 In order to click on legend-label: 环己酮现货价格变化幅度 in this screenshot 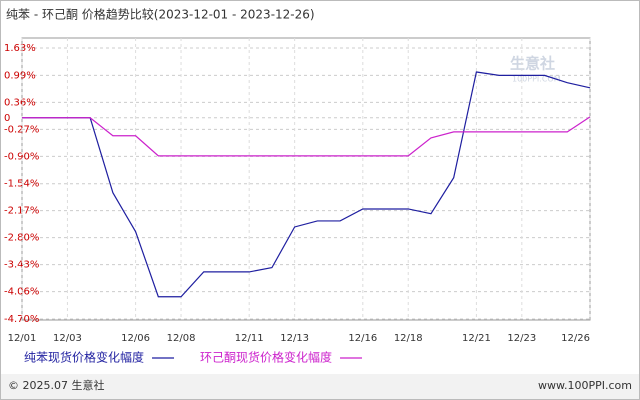, I will do `click(266, 357)`.